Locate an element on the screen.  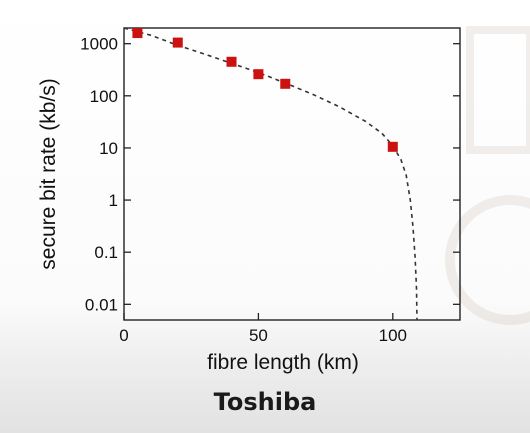
y-tick-label: 1000 is located at coordinates (99, 44).